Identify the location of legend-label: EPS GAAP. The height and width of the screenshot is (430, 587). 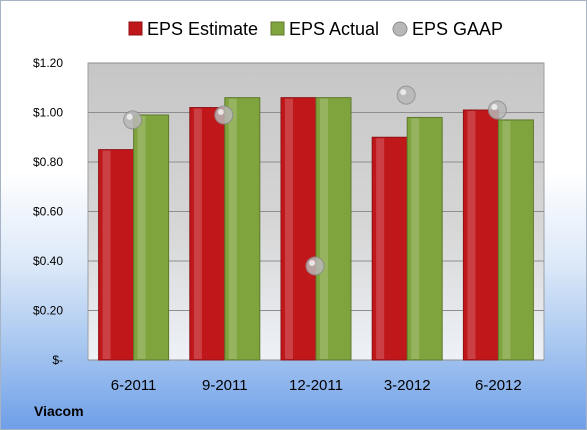
(457, 29).